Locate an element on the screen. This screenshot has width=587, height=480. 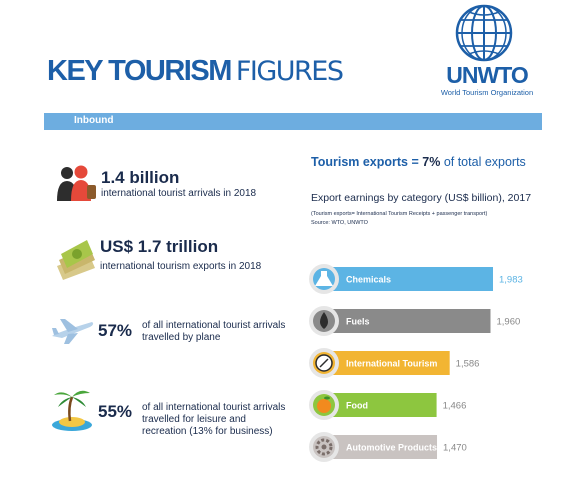
orange-icon is located at coordinates (324, 404).